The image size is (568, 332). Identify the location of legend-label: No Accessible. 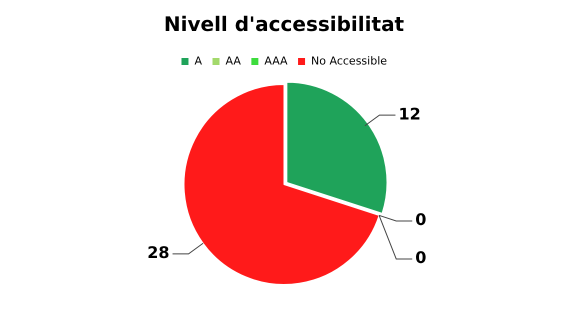
(349, 61).